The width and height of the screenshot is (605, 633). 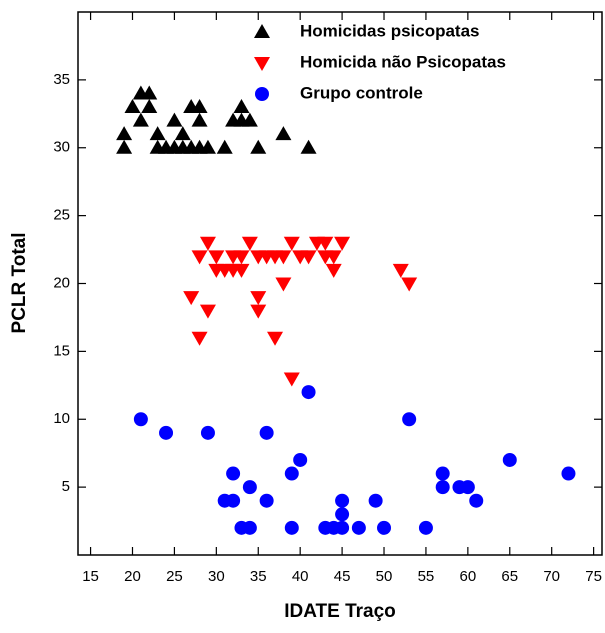 I want to click on y-tick-label: 25, so click(x=61, y=215).